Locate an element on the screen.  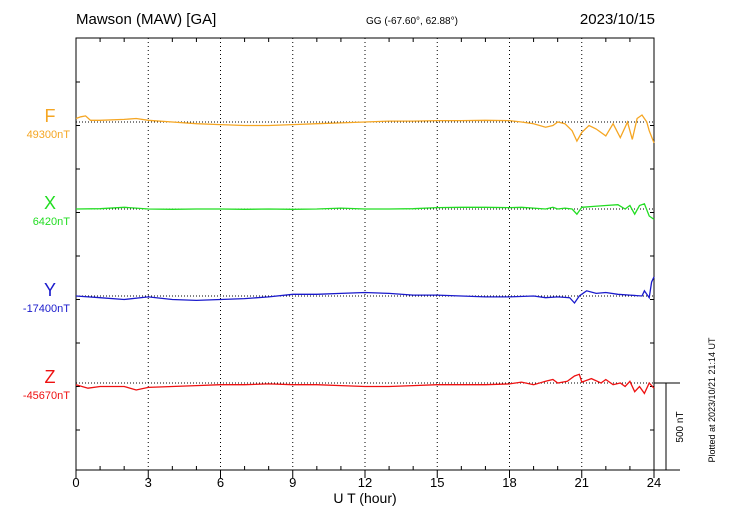
baseline-label-x: 6420nT is located at coordinates (52, 222).